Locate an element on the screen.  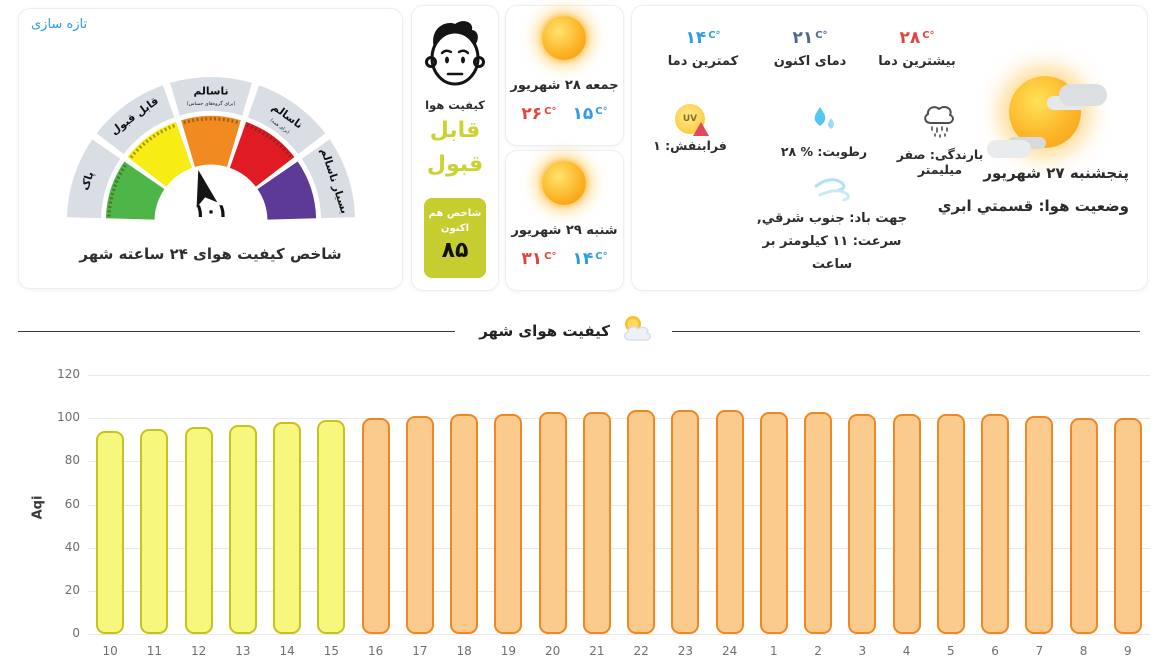
y-tick-label: 60 is located at coordinates (72, 503).